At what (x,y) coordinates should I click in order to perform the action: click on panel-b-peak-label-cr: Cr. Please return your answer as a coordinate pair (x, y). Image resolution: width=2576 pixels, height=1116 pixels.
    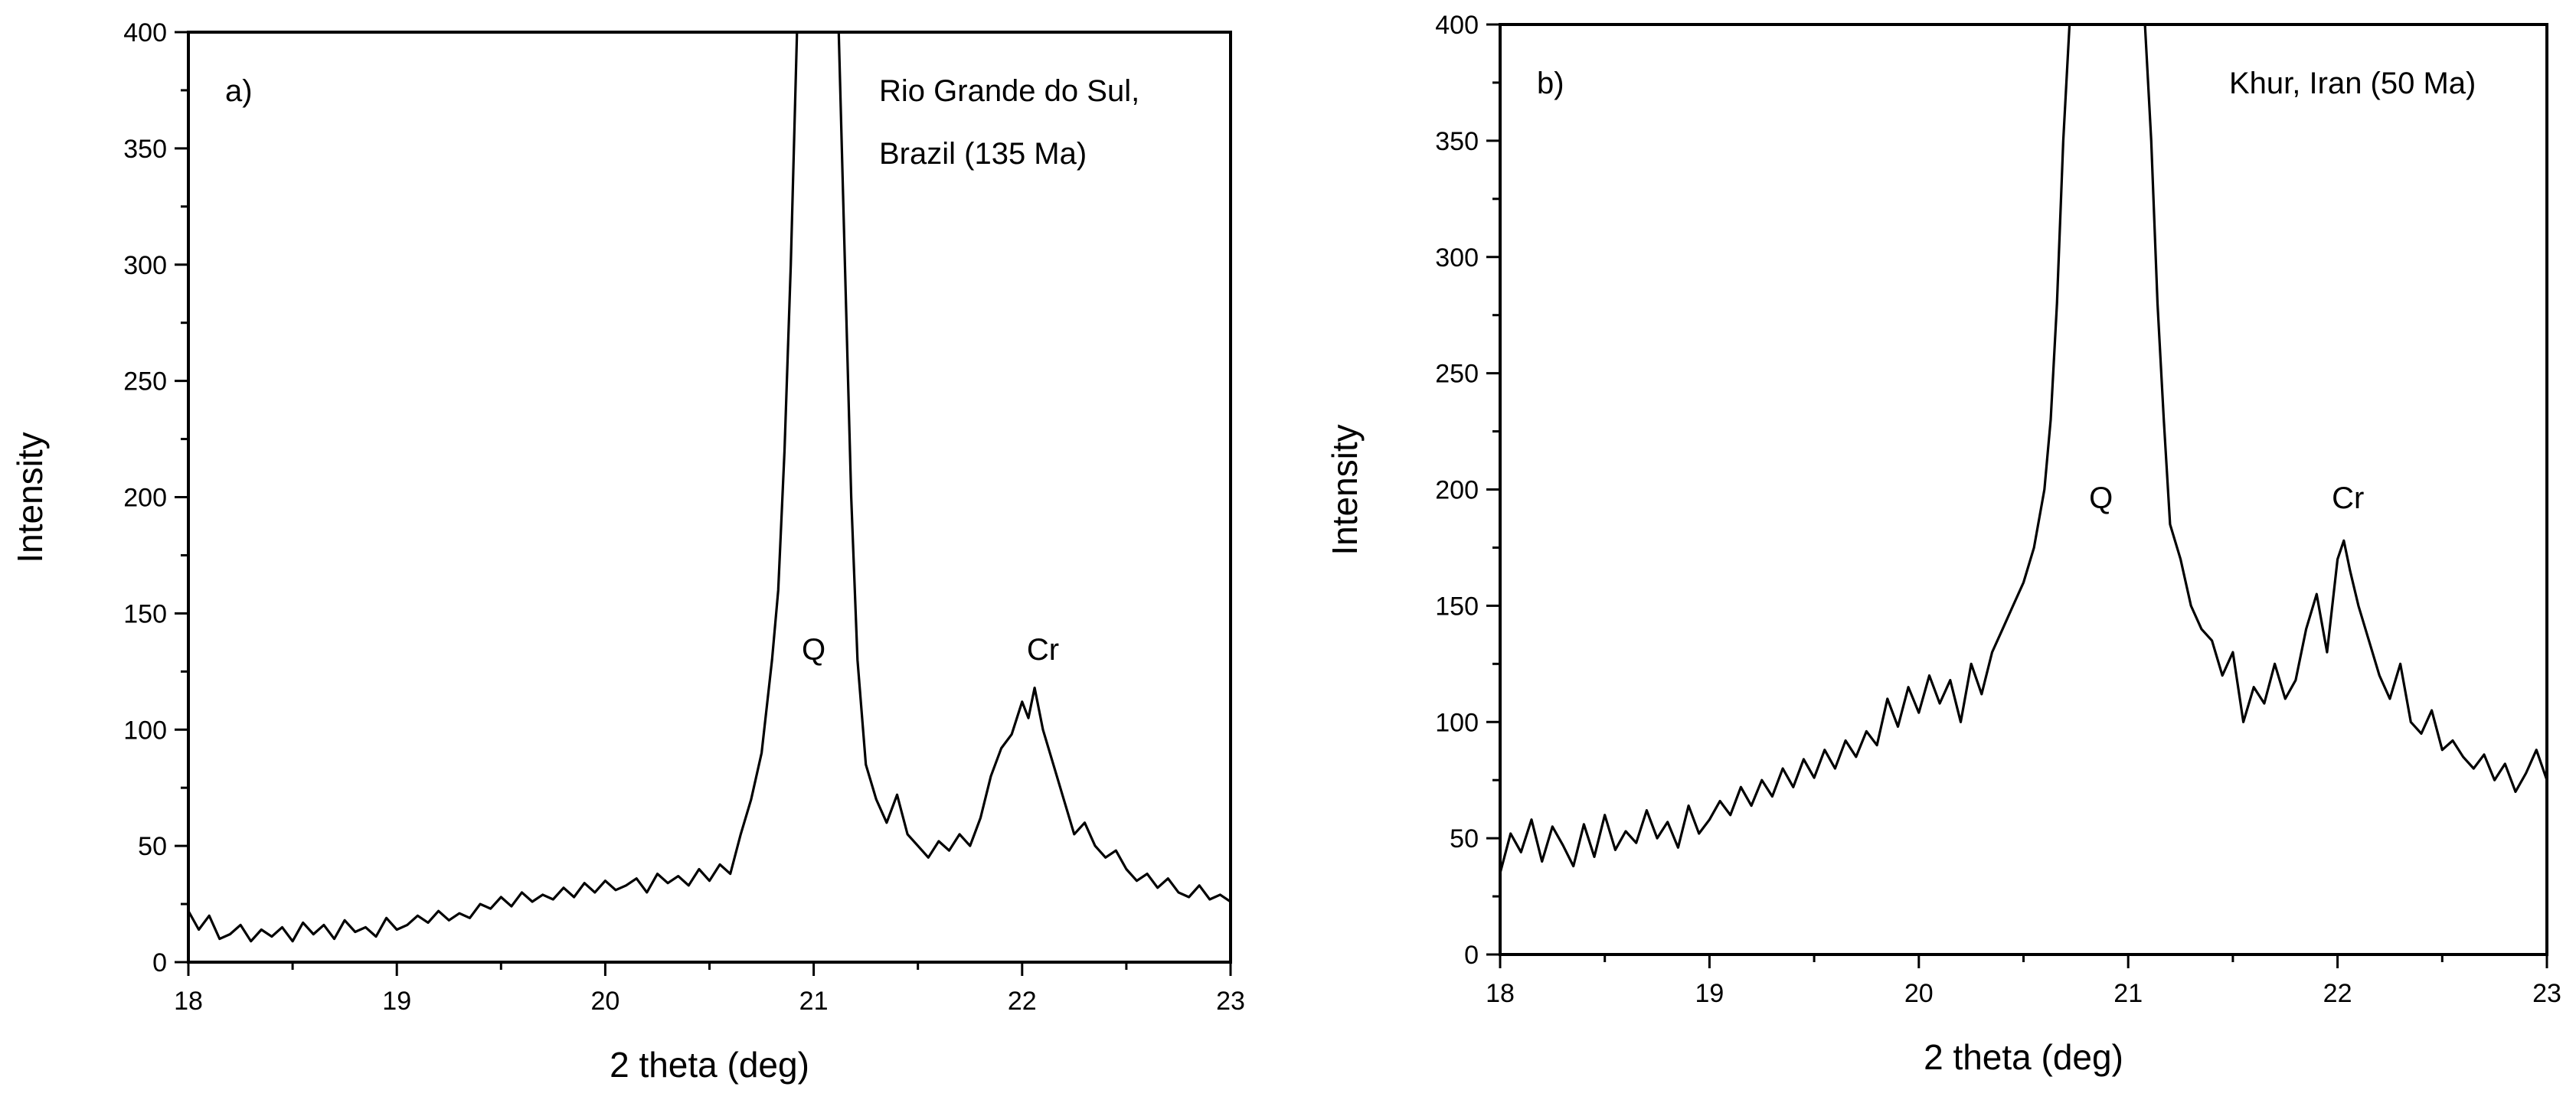
    Looking at the image, I should click on (2348, 498).